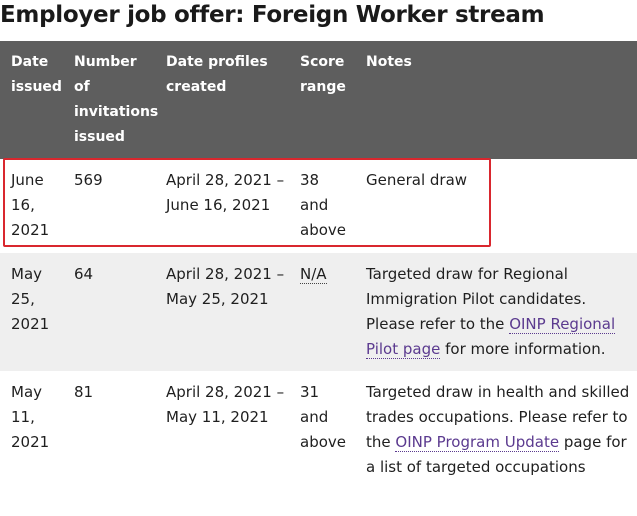  I want to click on score-abbreviation: N/A, so click(313, 274).